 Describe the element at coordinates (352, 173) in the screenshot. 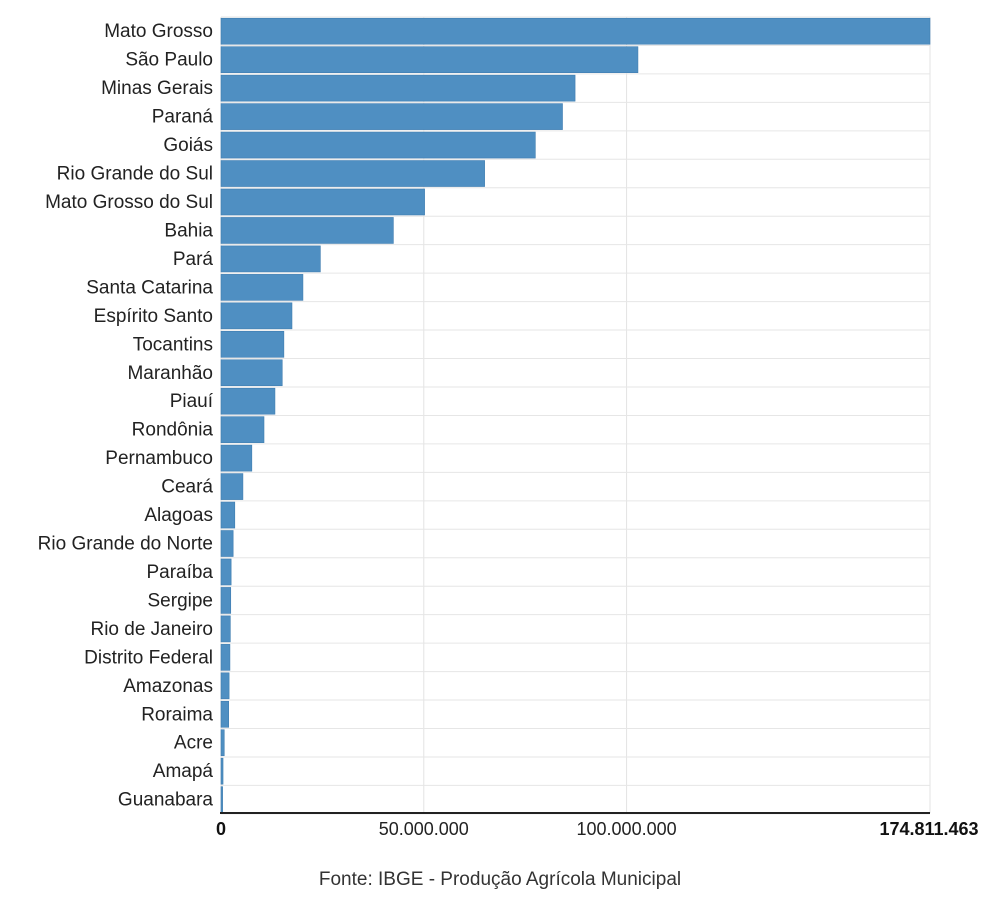

I see `bar-rio-grande-do-sul` at that location.